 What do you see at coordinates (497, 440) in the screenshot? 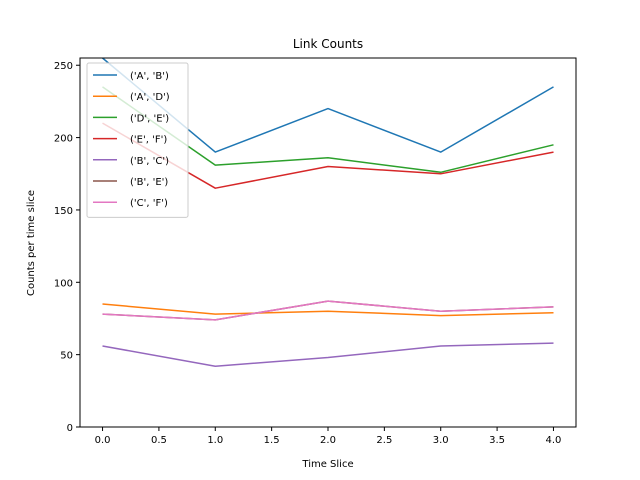
I see `x-tick-label: 3.5` at bounding box center [497, 440].